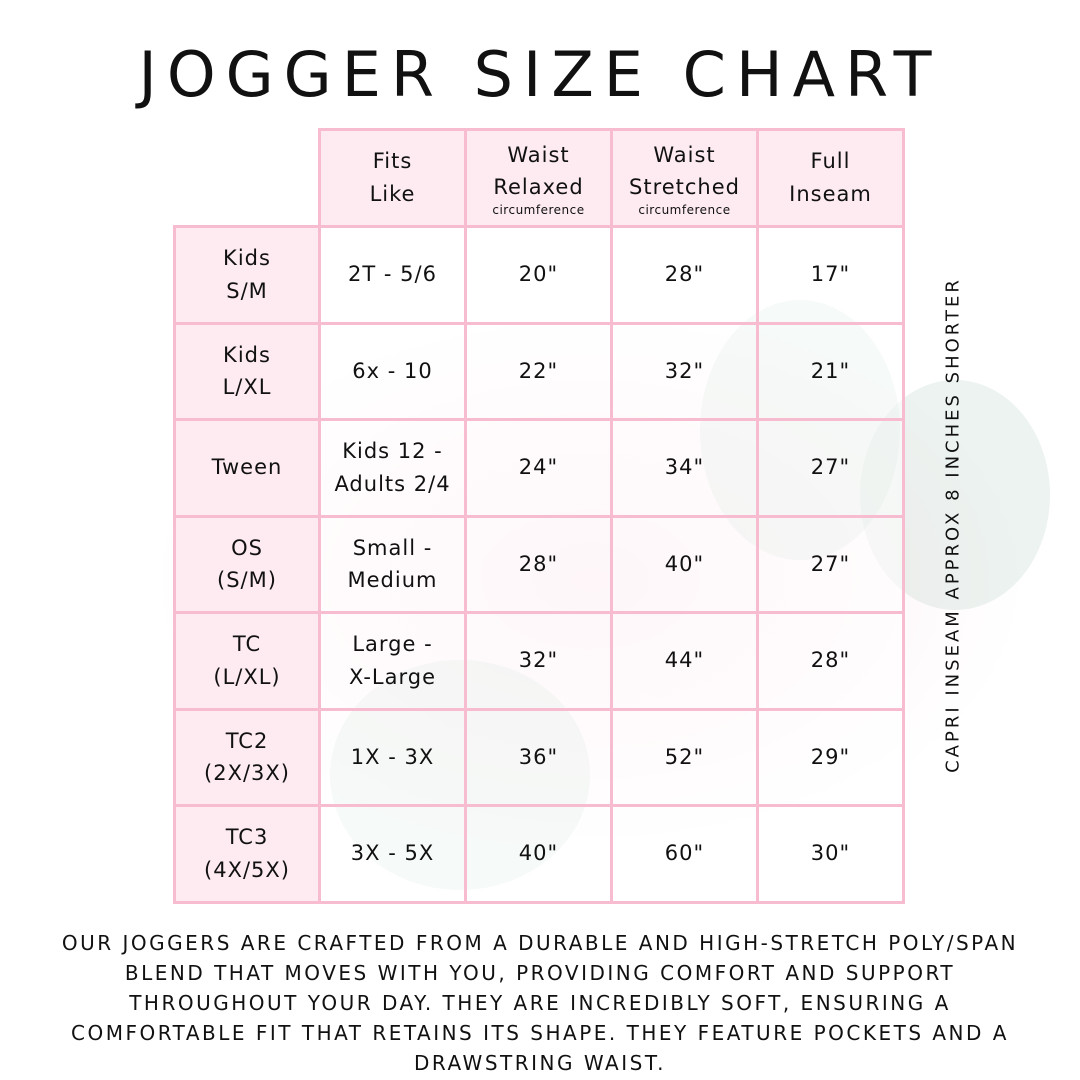 This screenshot has width=1080, height=1080. What do you see at coordinates (247, 661) in the screenshot?
I see `size-cell: TC (L/XL)` at bounding box center [247, 661].